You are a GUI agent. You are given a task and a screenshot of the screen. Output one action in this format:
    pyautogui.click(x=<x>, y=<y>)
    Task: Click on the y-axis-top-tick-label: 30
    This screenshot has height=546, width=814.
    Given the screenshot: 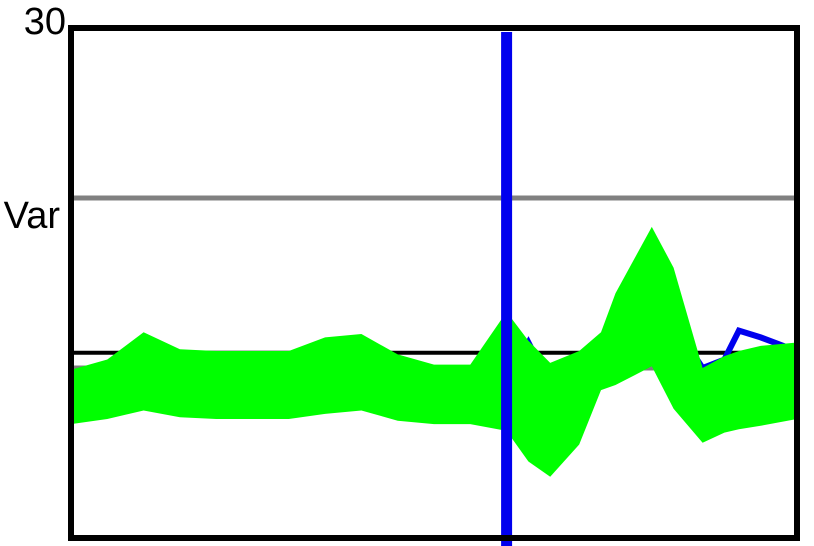 What is the action you would take?
    pyautogui.click(x=45, y=22)
    